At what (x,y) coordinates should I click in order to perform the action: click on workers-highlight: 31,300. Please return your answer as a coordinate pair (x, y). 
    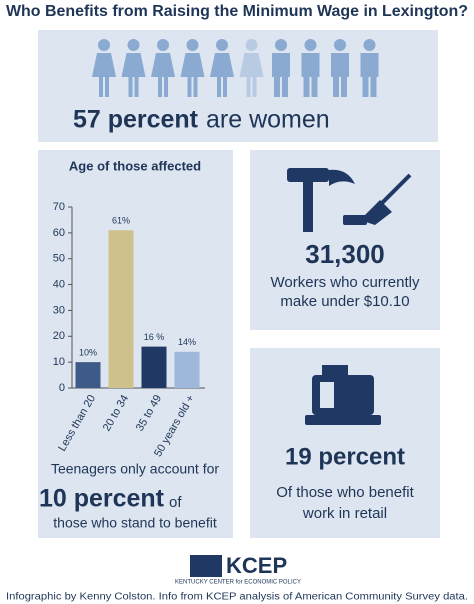
    Looking at the image, I should click on (345, 254).